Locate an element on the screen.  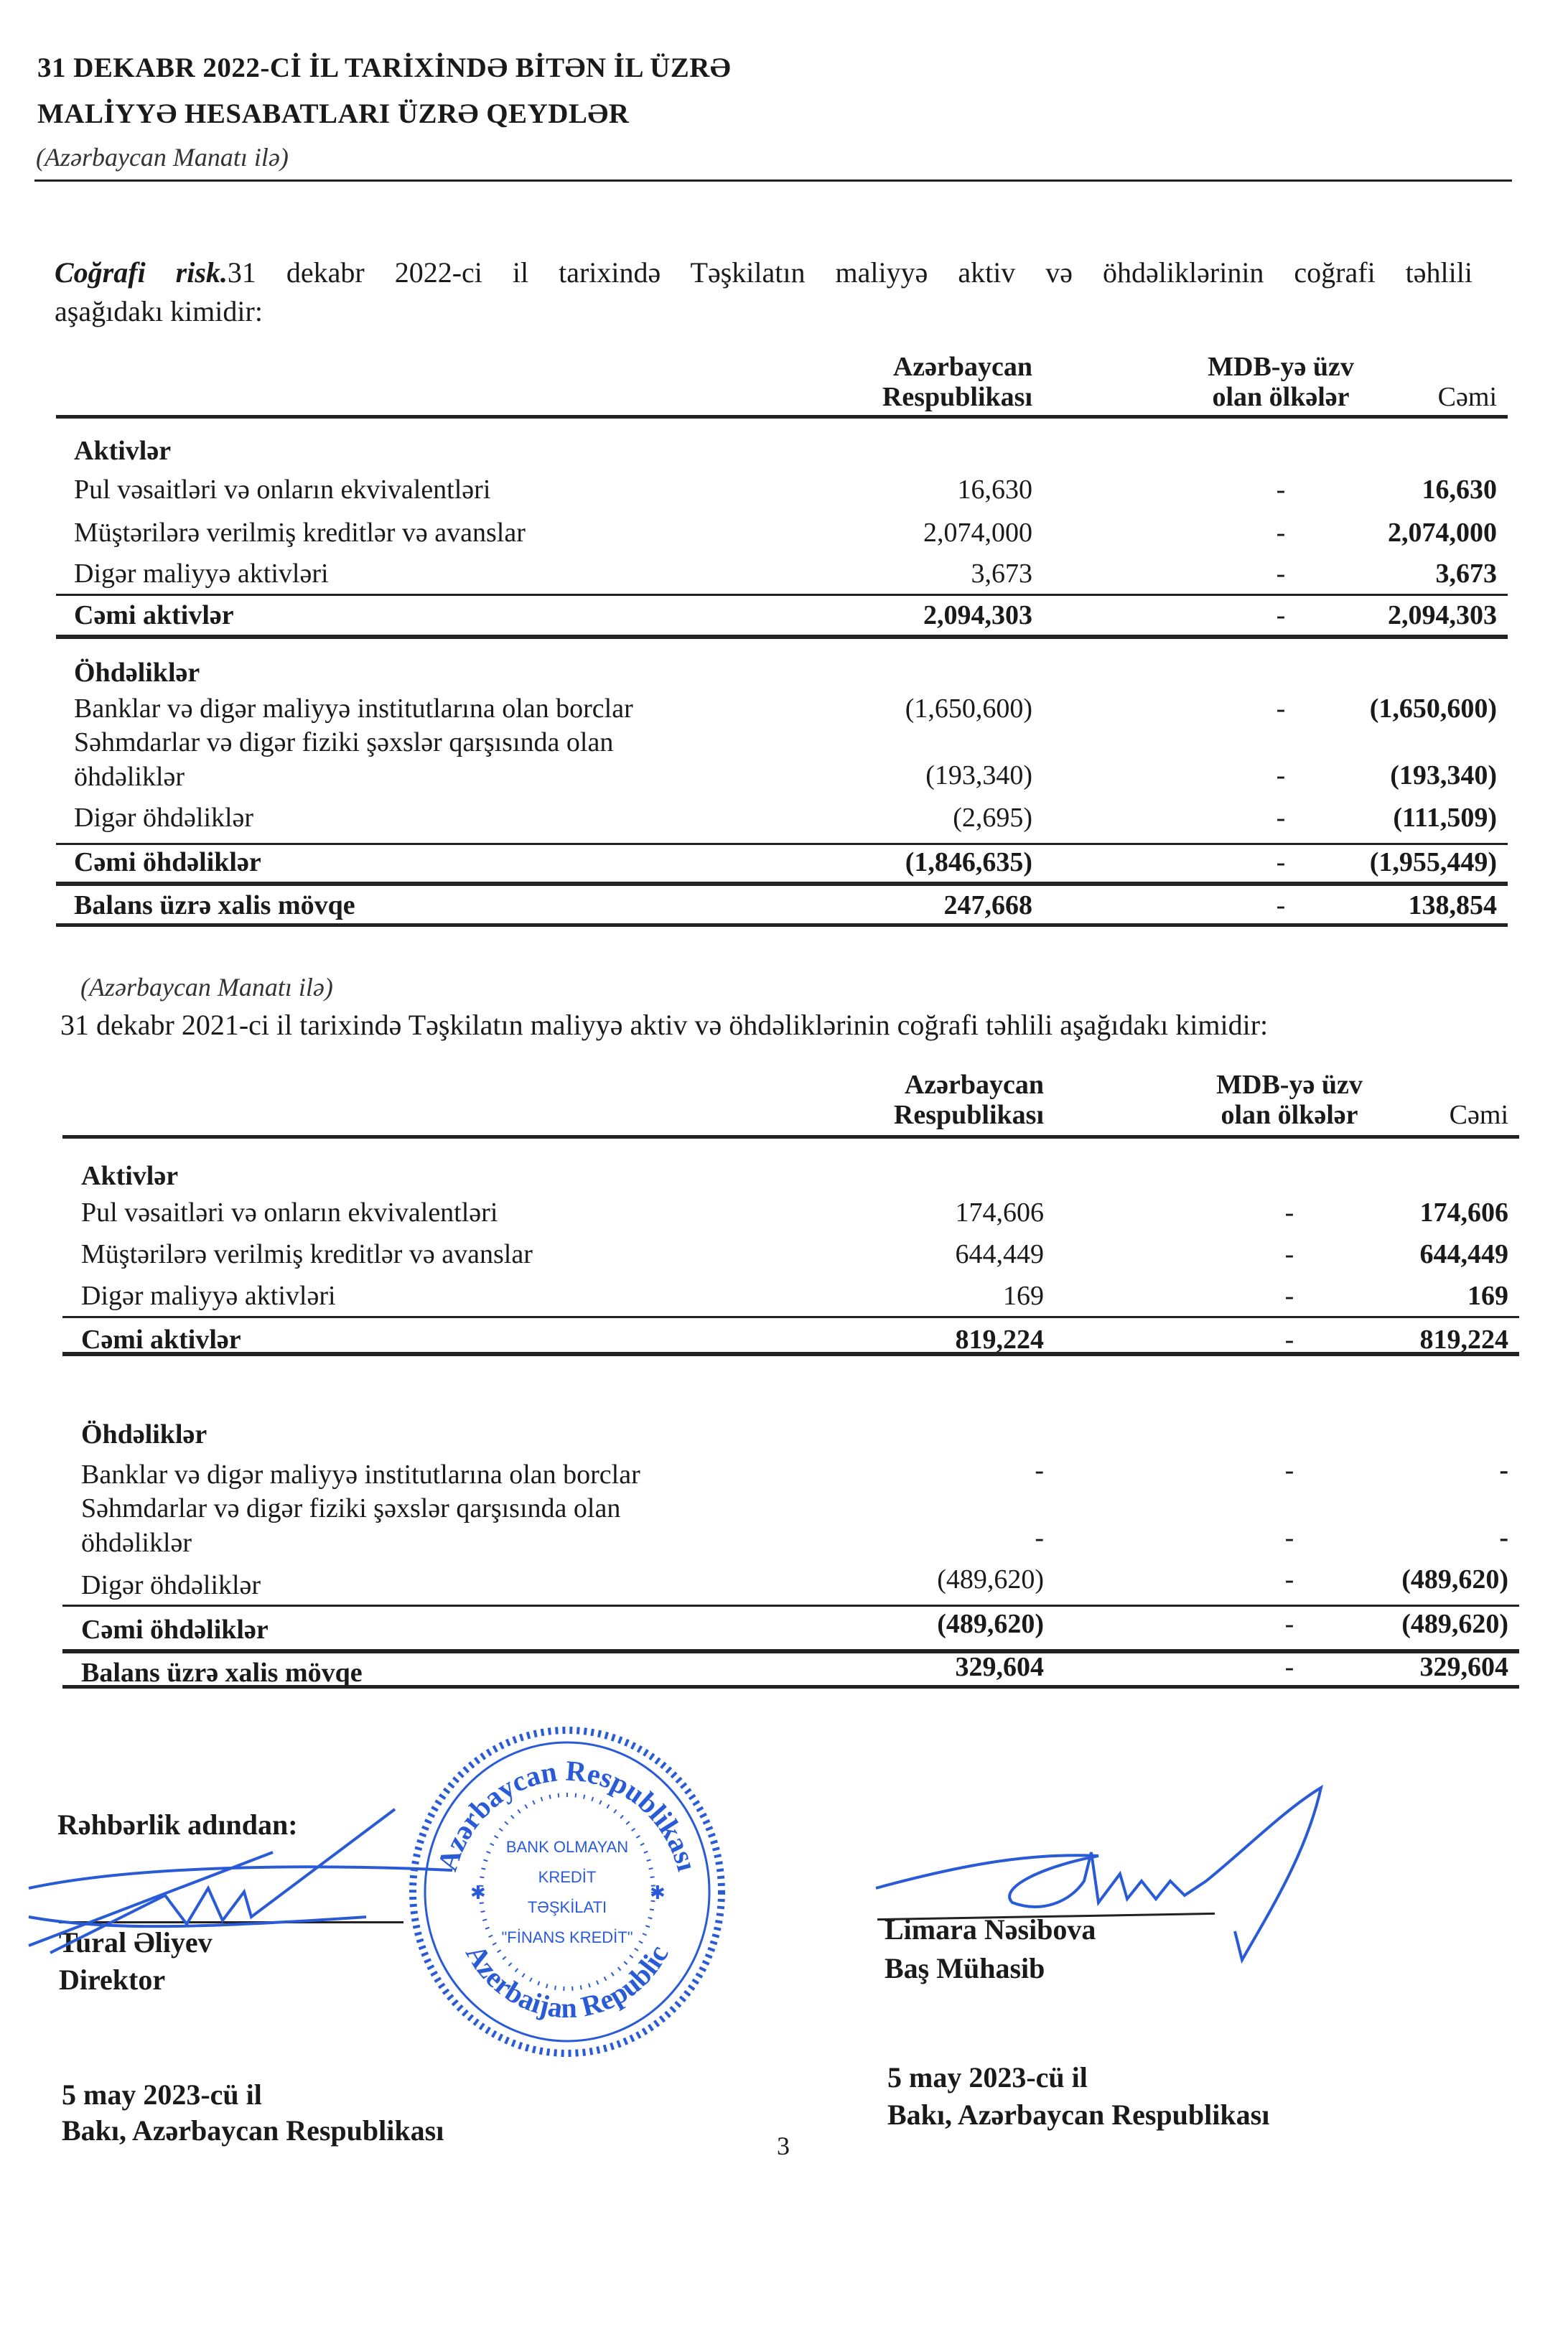
value-azerbaijan: 3,673 is located at coordinates (1002, 574).